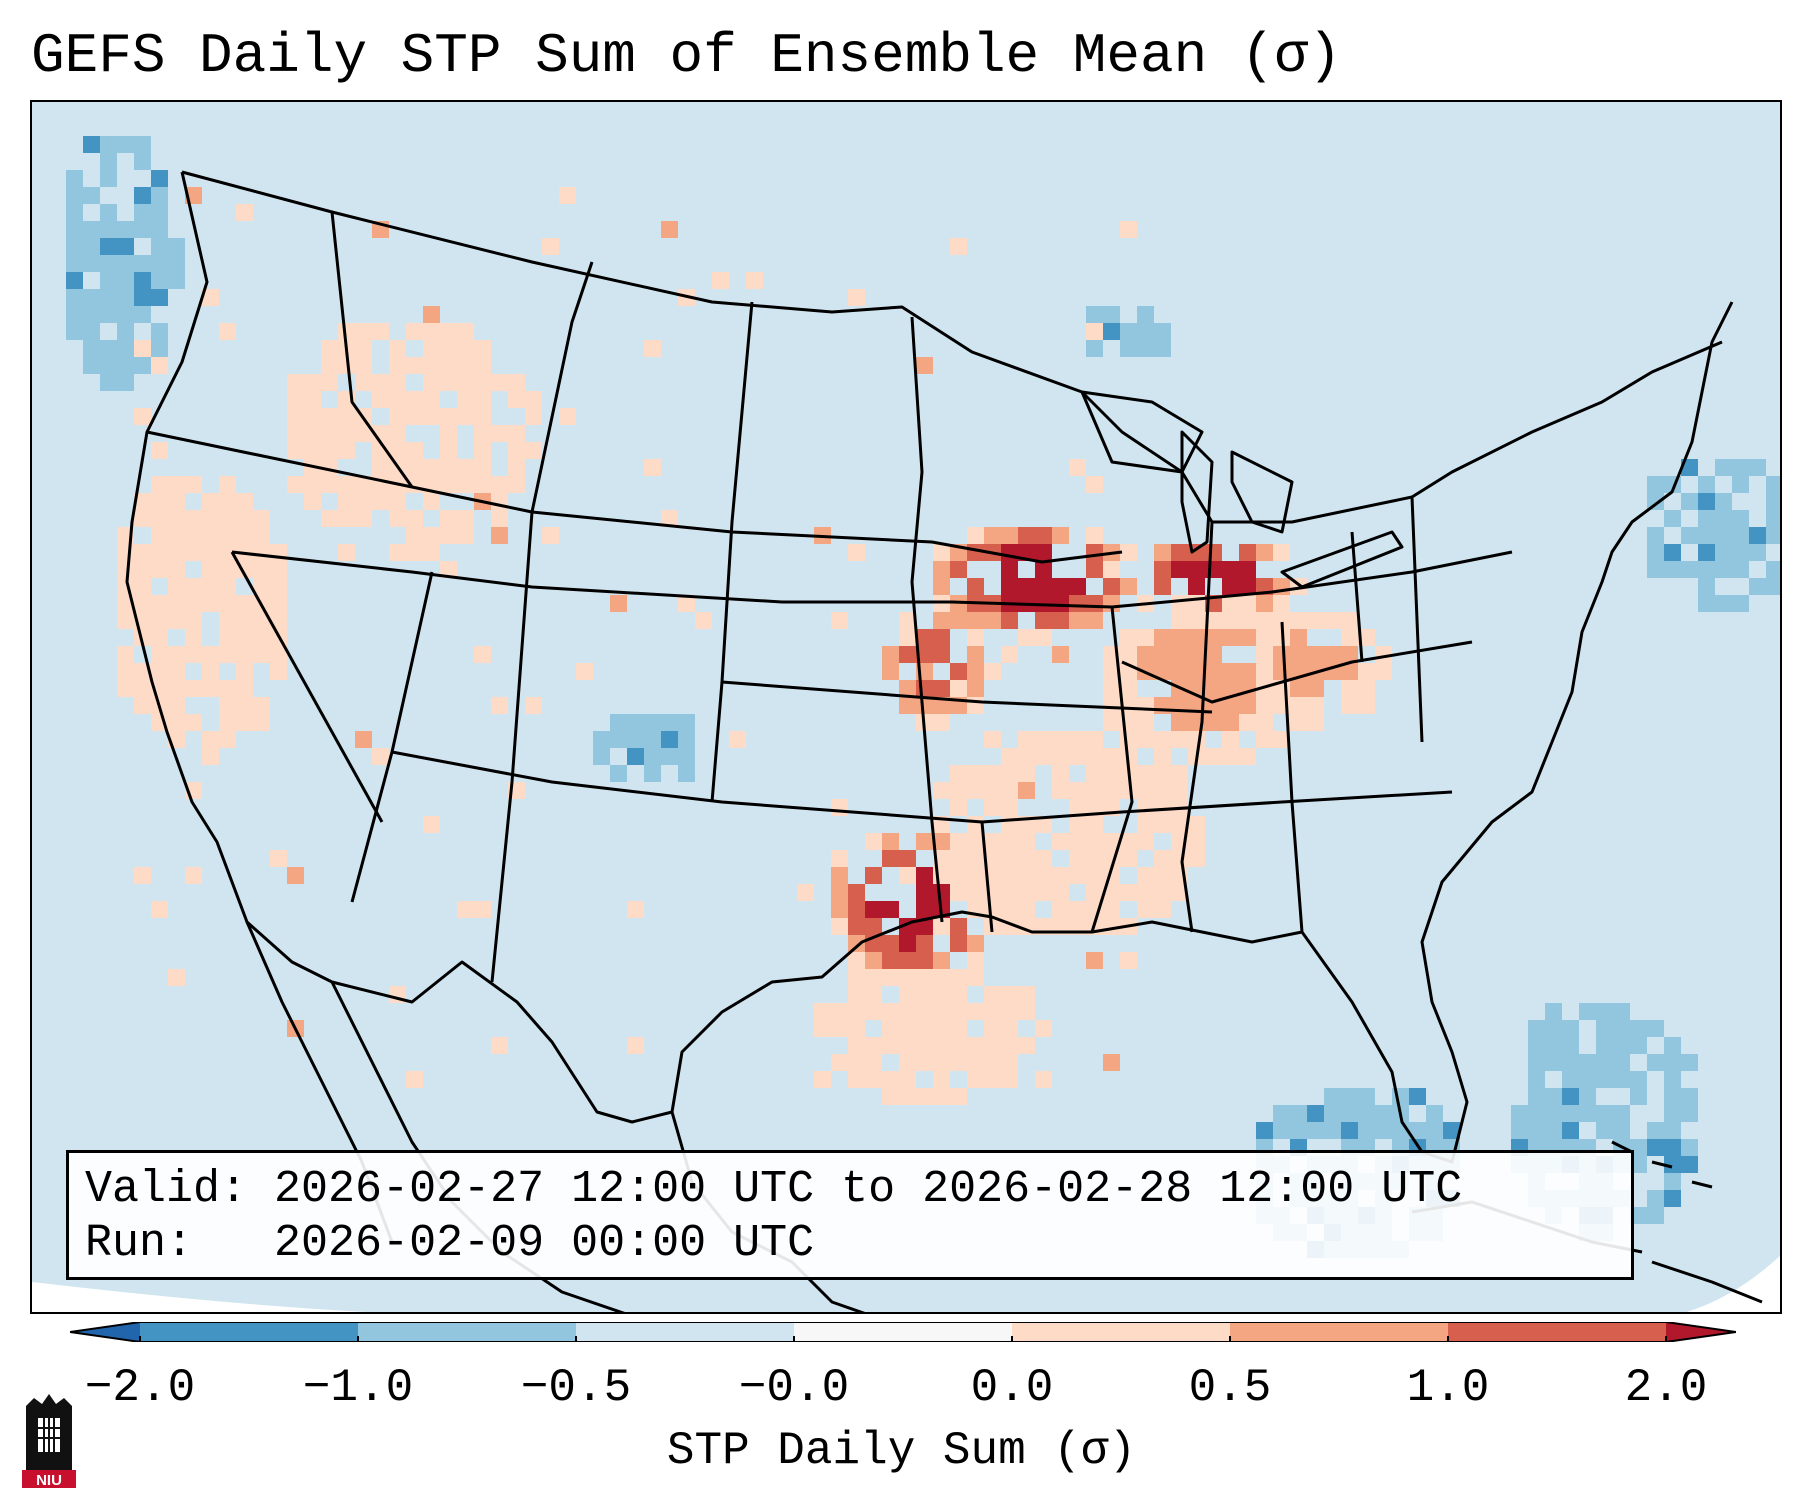 The image size is (1803, 1506). I want to click on out-of-domain-corner, so click(1733, 1283).